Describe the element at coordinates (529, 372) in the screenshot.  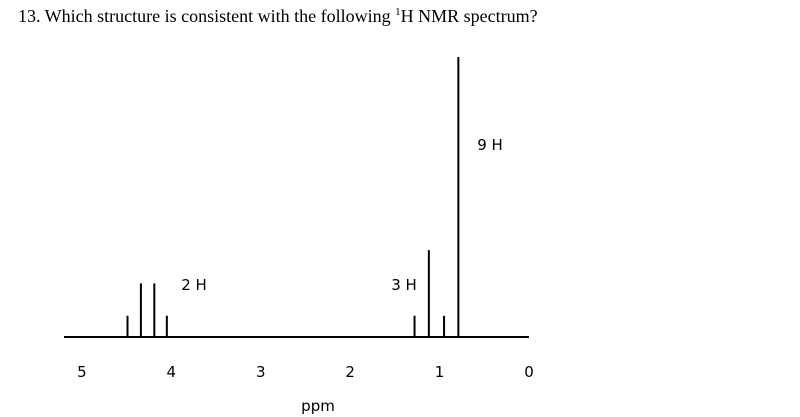
I see `x-tick-label: 0` at that location.